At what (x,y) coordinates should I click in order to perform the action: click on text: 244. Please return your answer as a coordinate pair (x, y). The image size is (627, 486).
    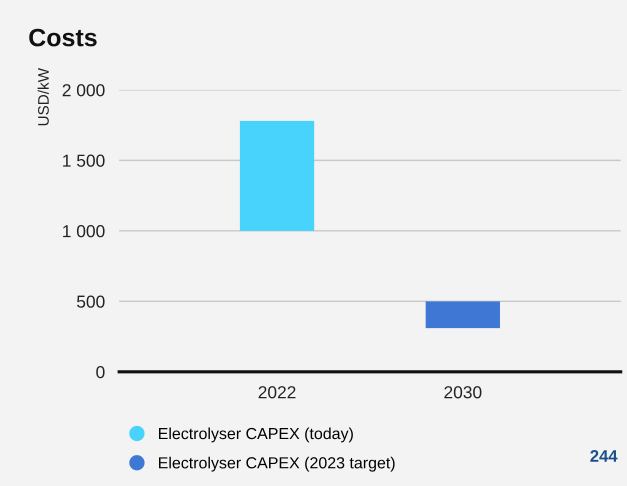
    Looking at the image, I should click on (604, 456).